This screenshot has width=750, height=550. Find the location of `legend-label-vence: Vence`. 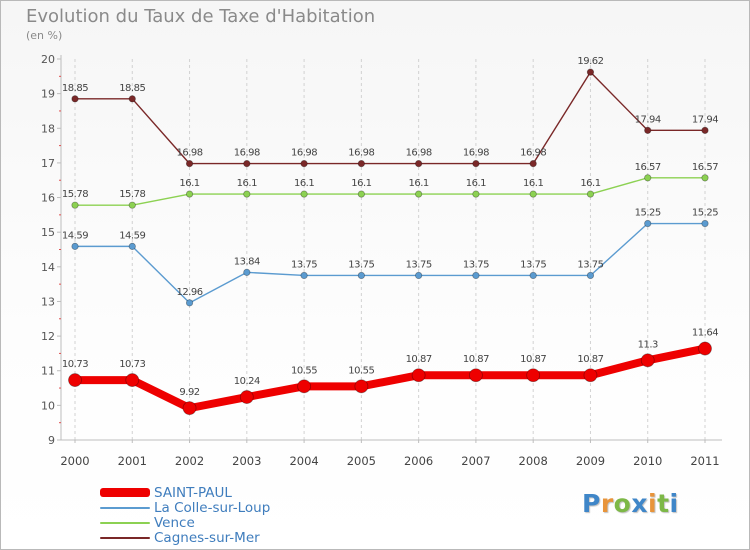

legend-label-vence: Vence is located at coordinates (174, 523).